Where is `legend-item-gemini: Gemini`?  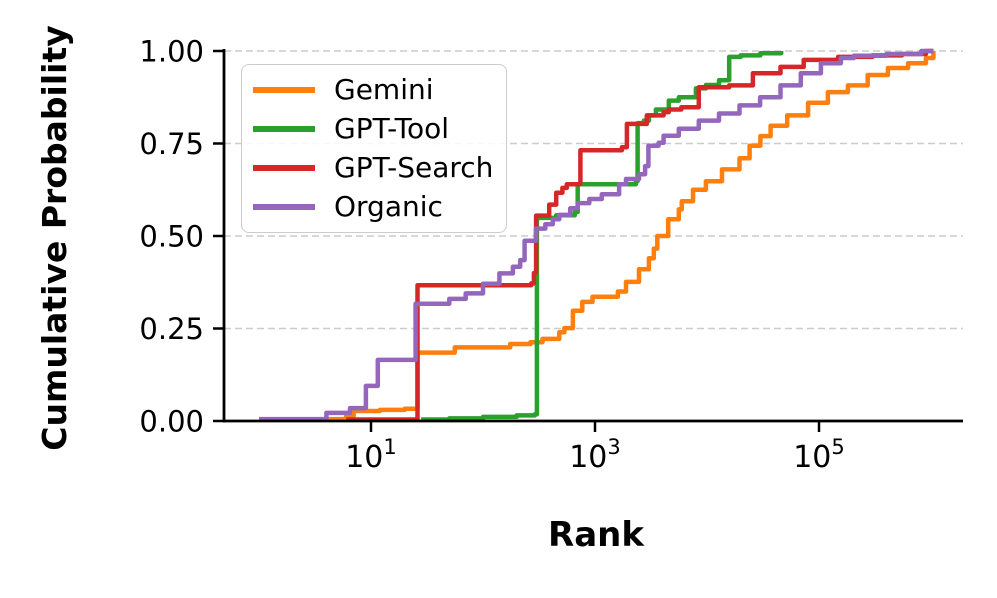 legend-item-gemini: Gemini is located at coordinates (379, 90).